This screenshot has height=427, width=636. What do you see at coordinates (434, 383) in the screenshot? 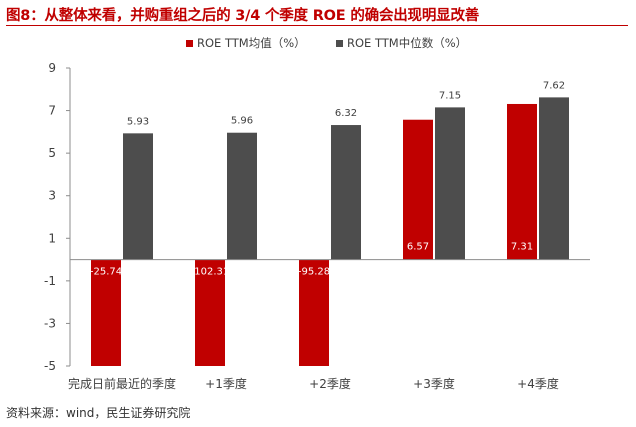
I see `x-tick-label: +3季度` at bounding box center [434, 383].